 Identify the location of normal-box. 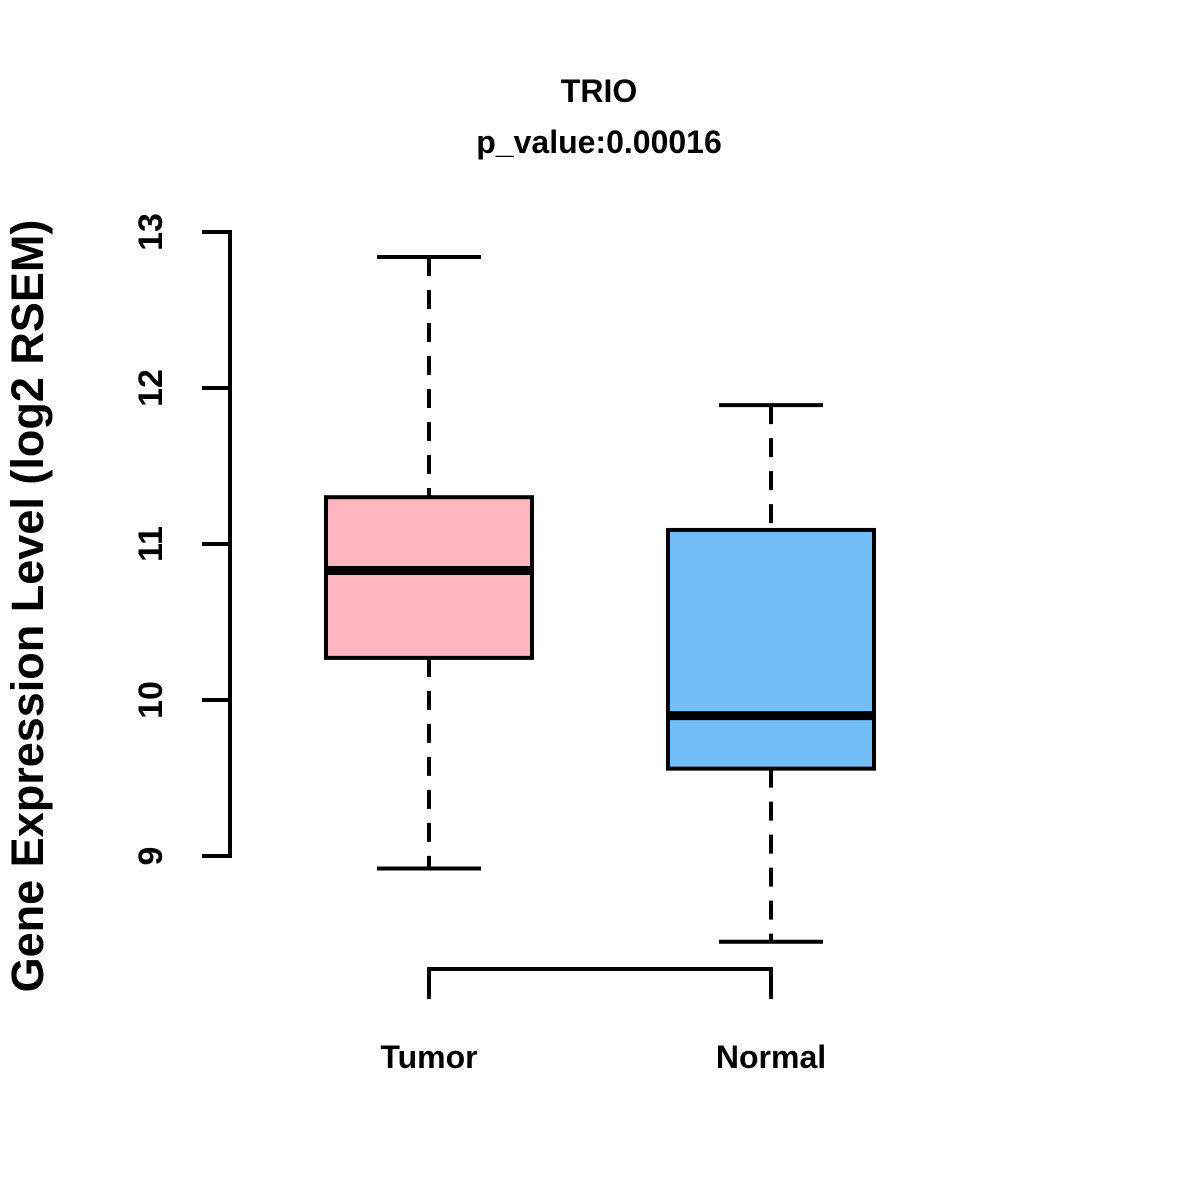
(771, 649).